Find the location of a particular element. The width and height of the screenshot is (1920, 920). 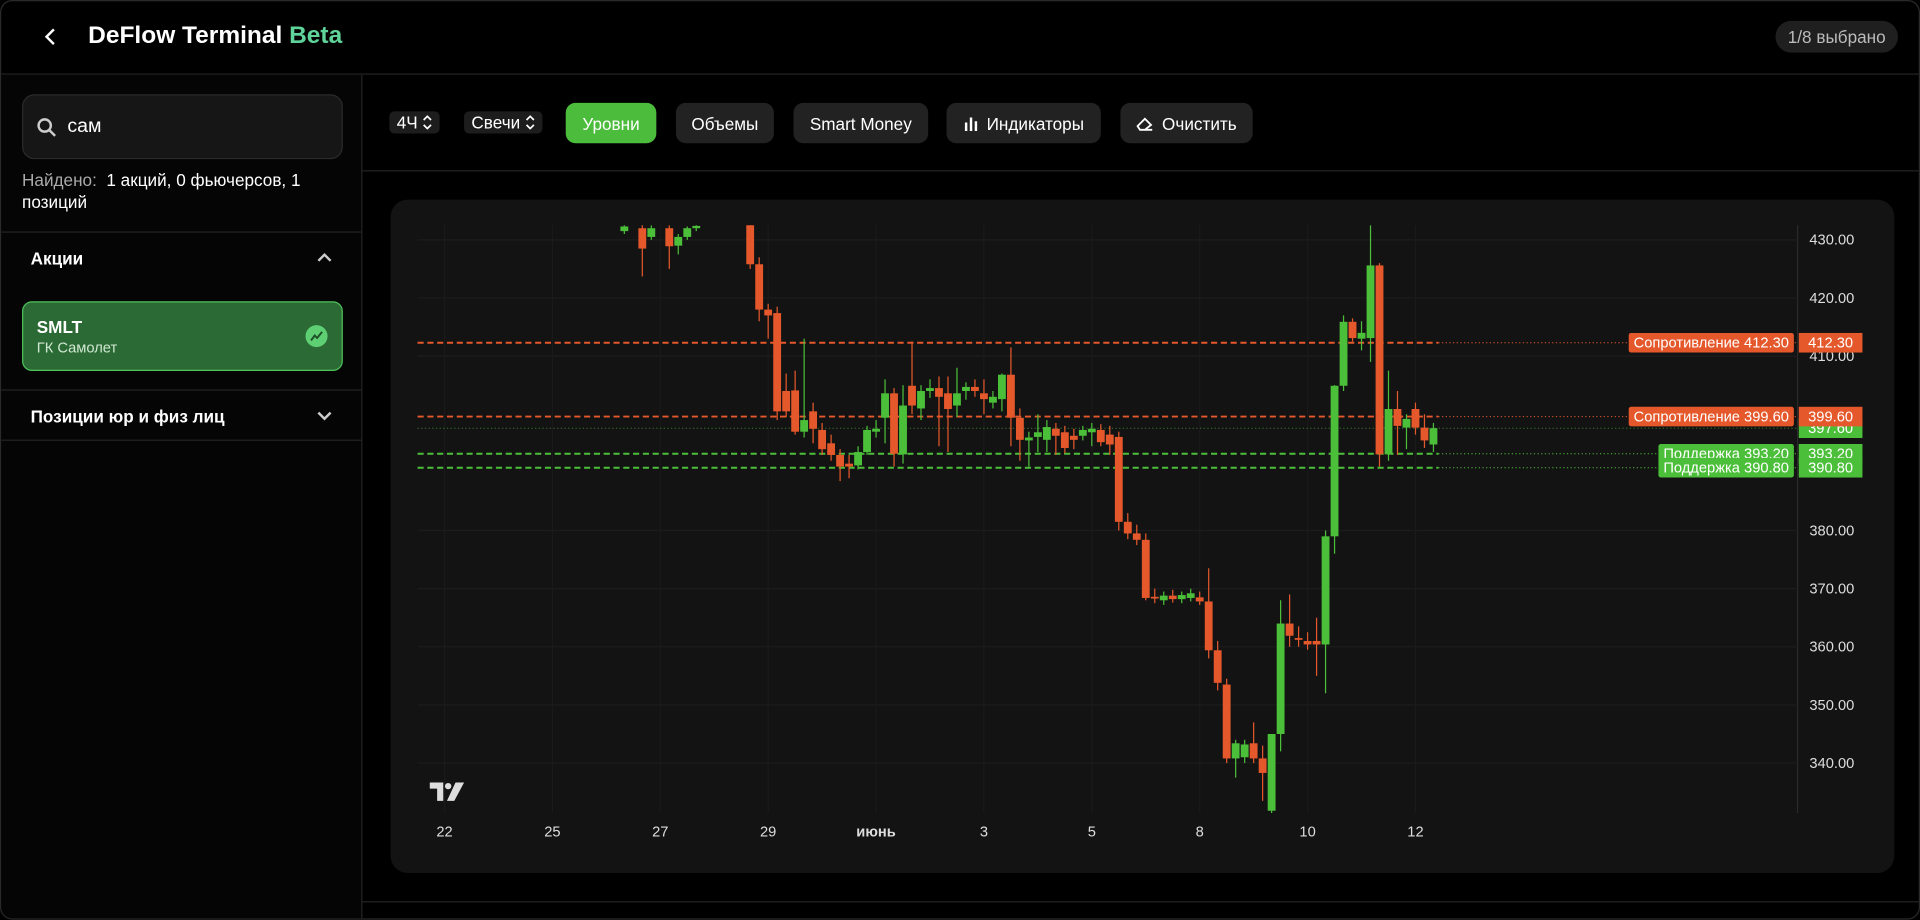

button-label: Smart Money is located at coordinates (860, 123).